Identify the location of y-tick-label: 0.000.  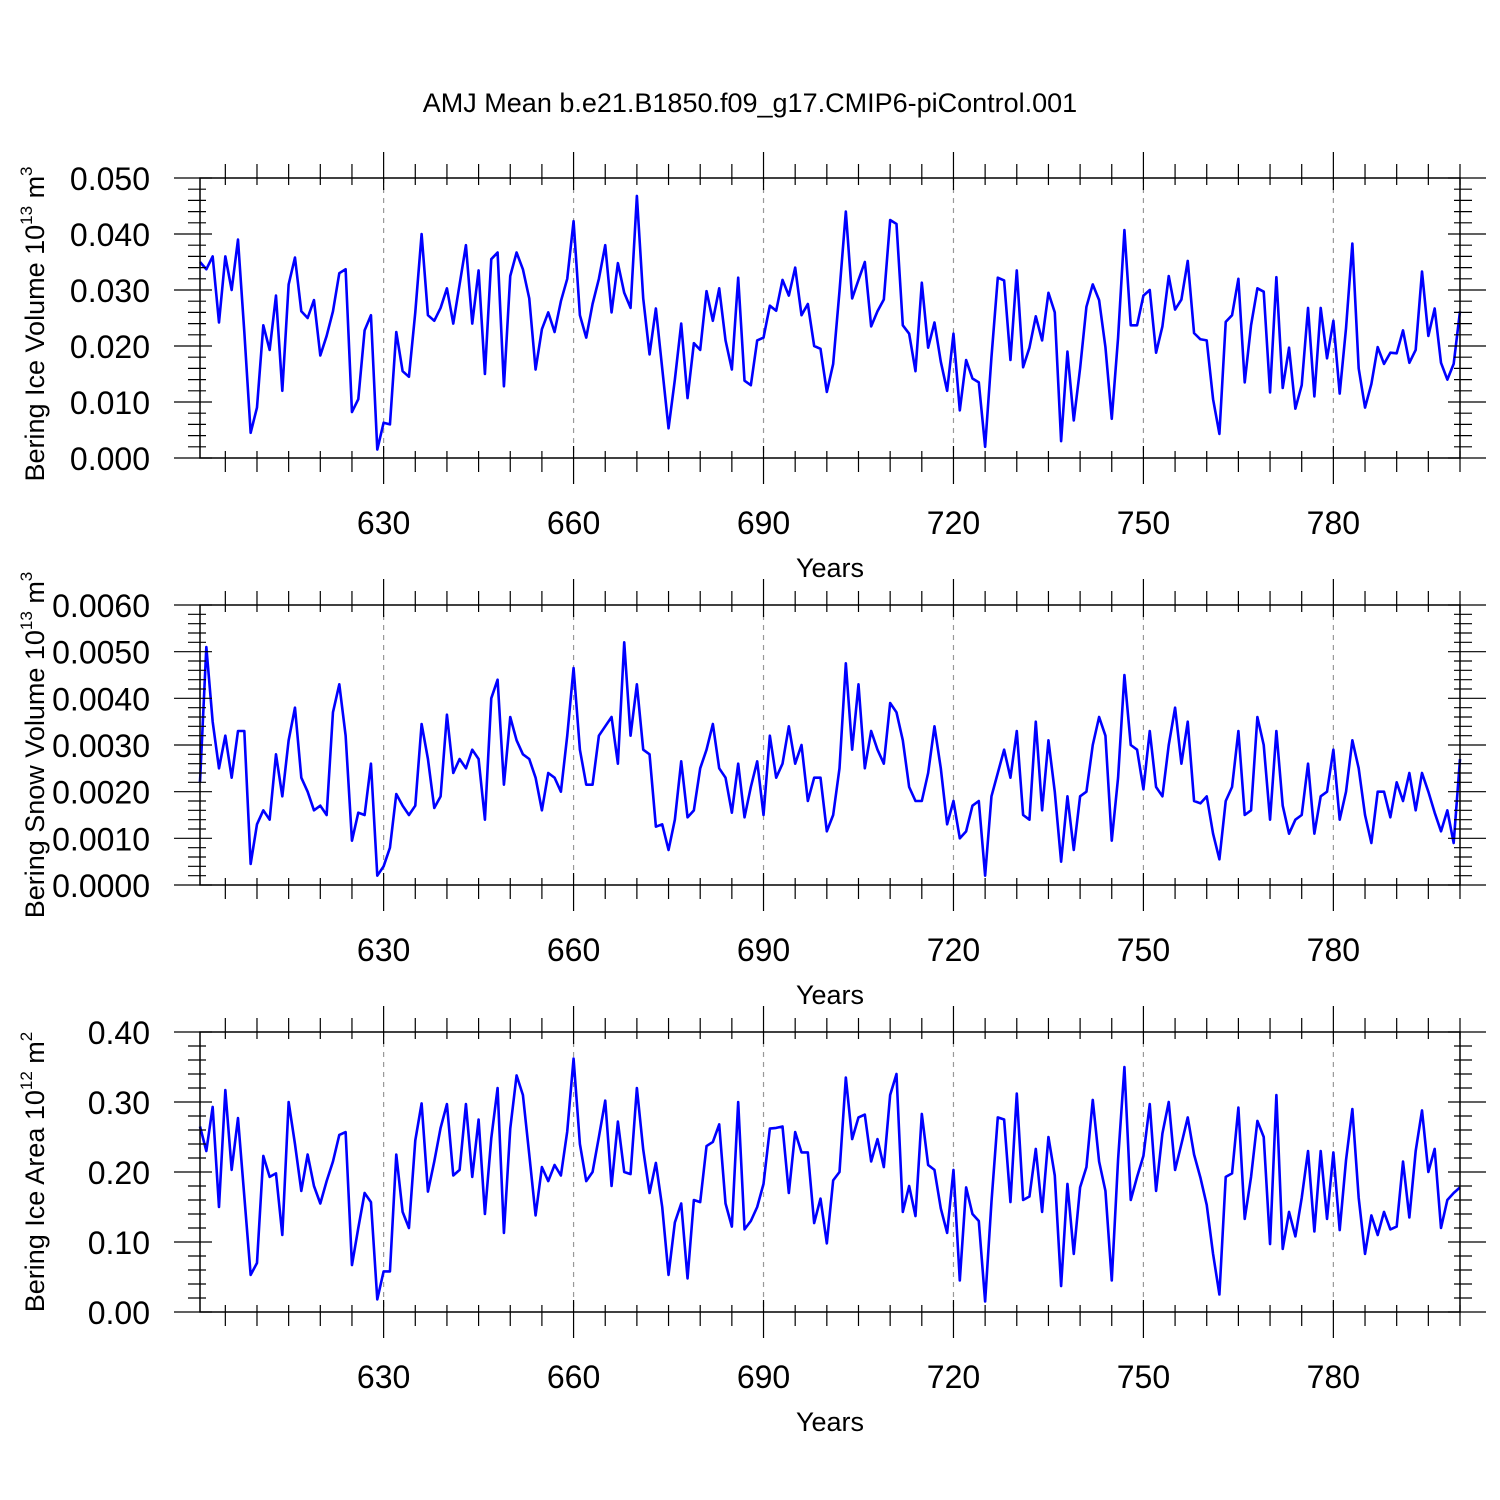
(110, 459).